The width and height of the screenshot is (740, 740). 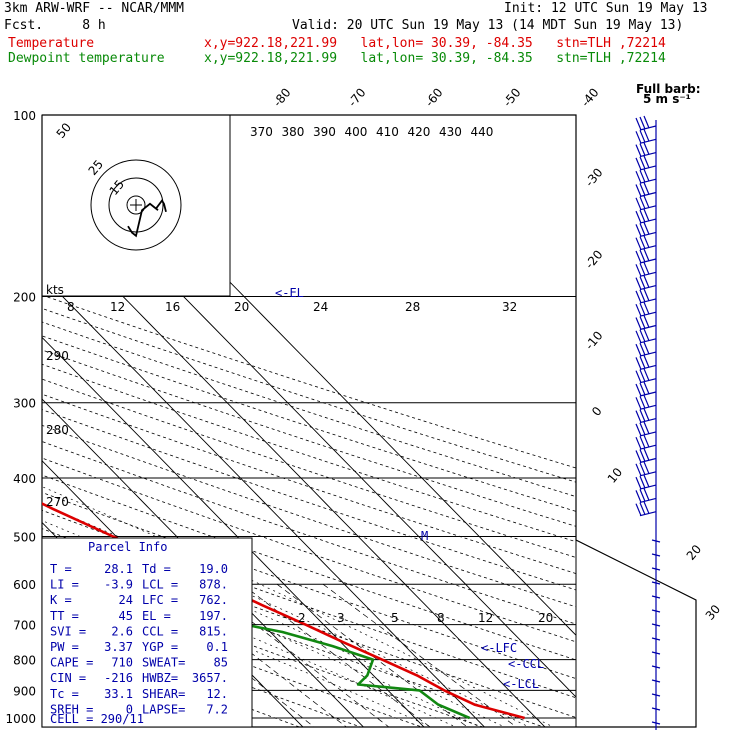 What do you see at coordinates (51, 43) in the screenshot?
I see `temperature-legend-label: Temperature` at bounding box center [51, 43].